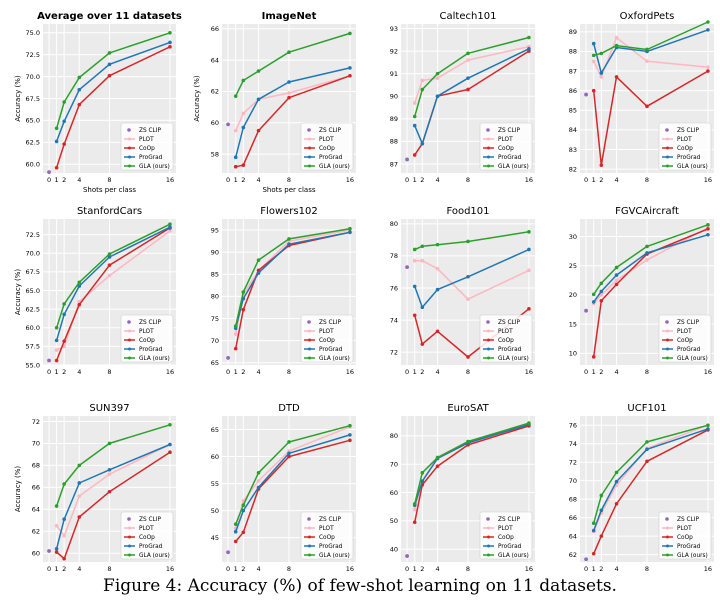 The image size is (720, 607). Describe the element at coordinates (573, 169) in the screenshot. I see `y-tick-label: 82` at that location.